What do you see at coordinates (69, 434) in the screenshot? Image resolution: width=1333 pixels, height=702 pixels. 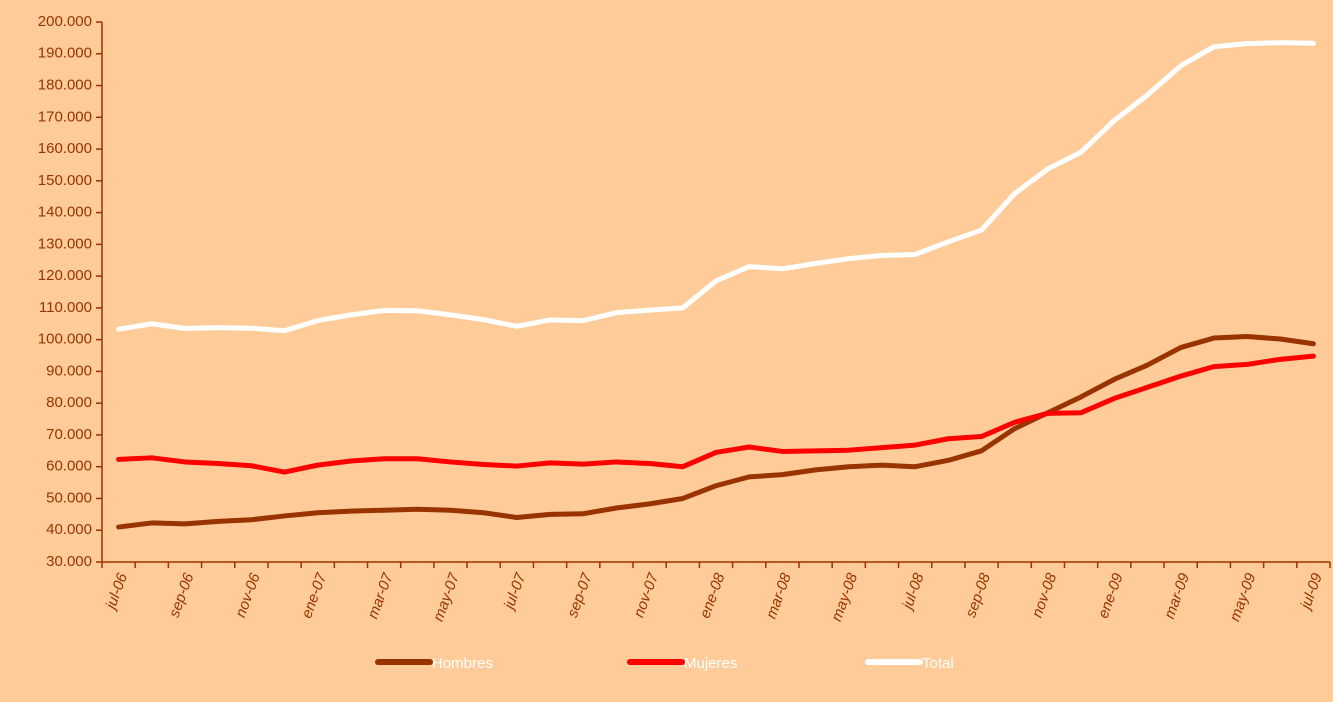 I see `y-tick-label: 70.000` at bounding box center [69, 434].